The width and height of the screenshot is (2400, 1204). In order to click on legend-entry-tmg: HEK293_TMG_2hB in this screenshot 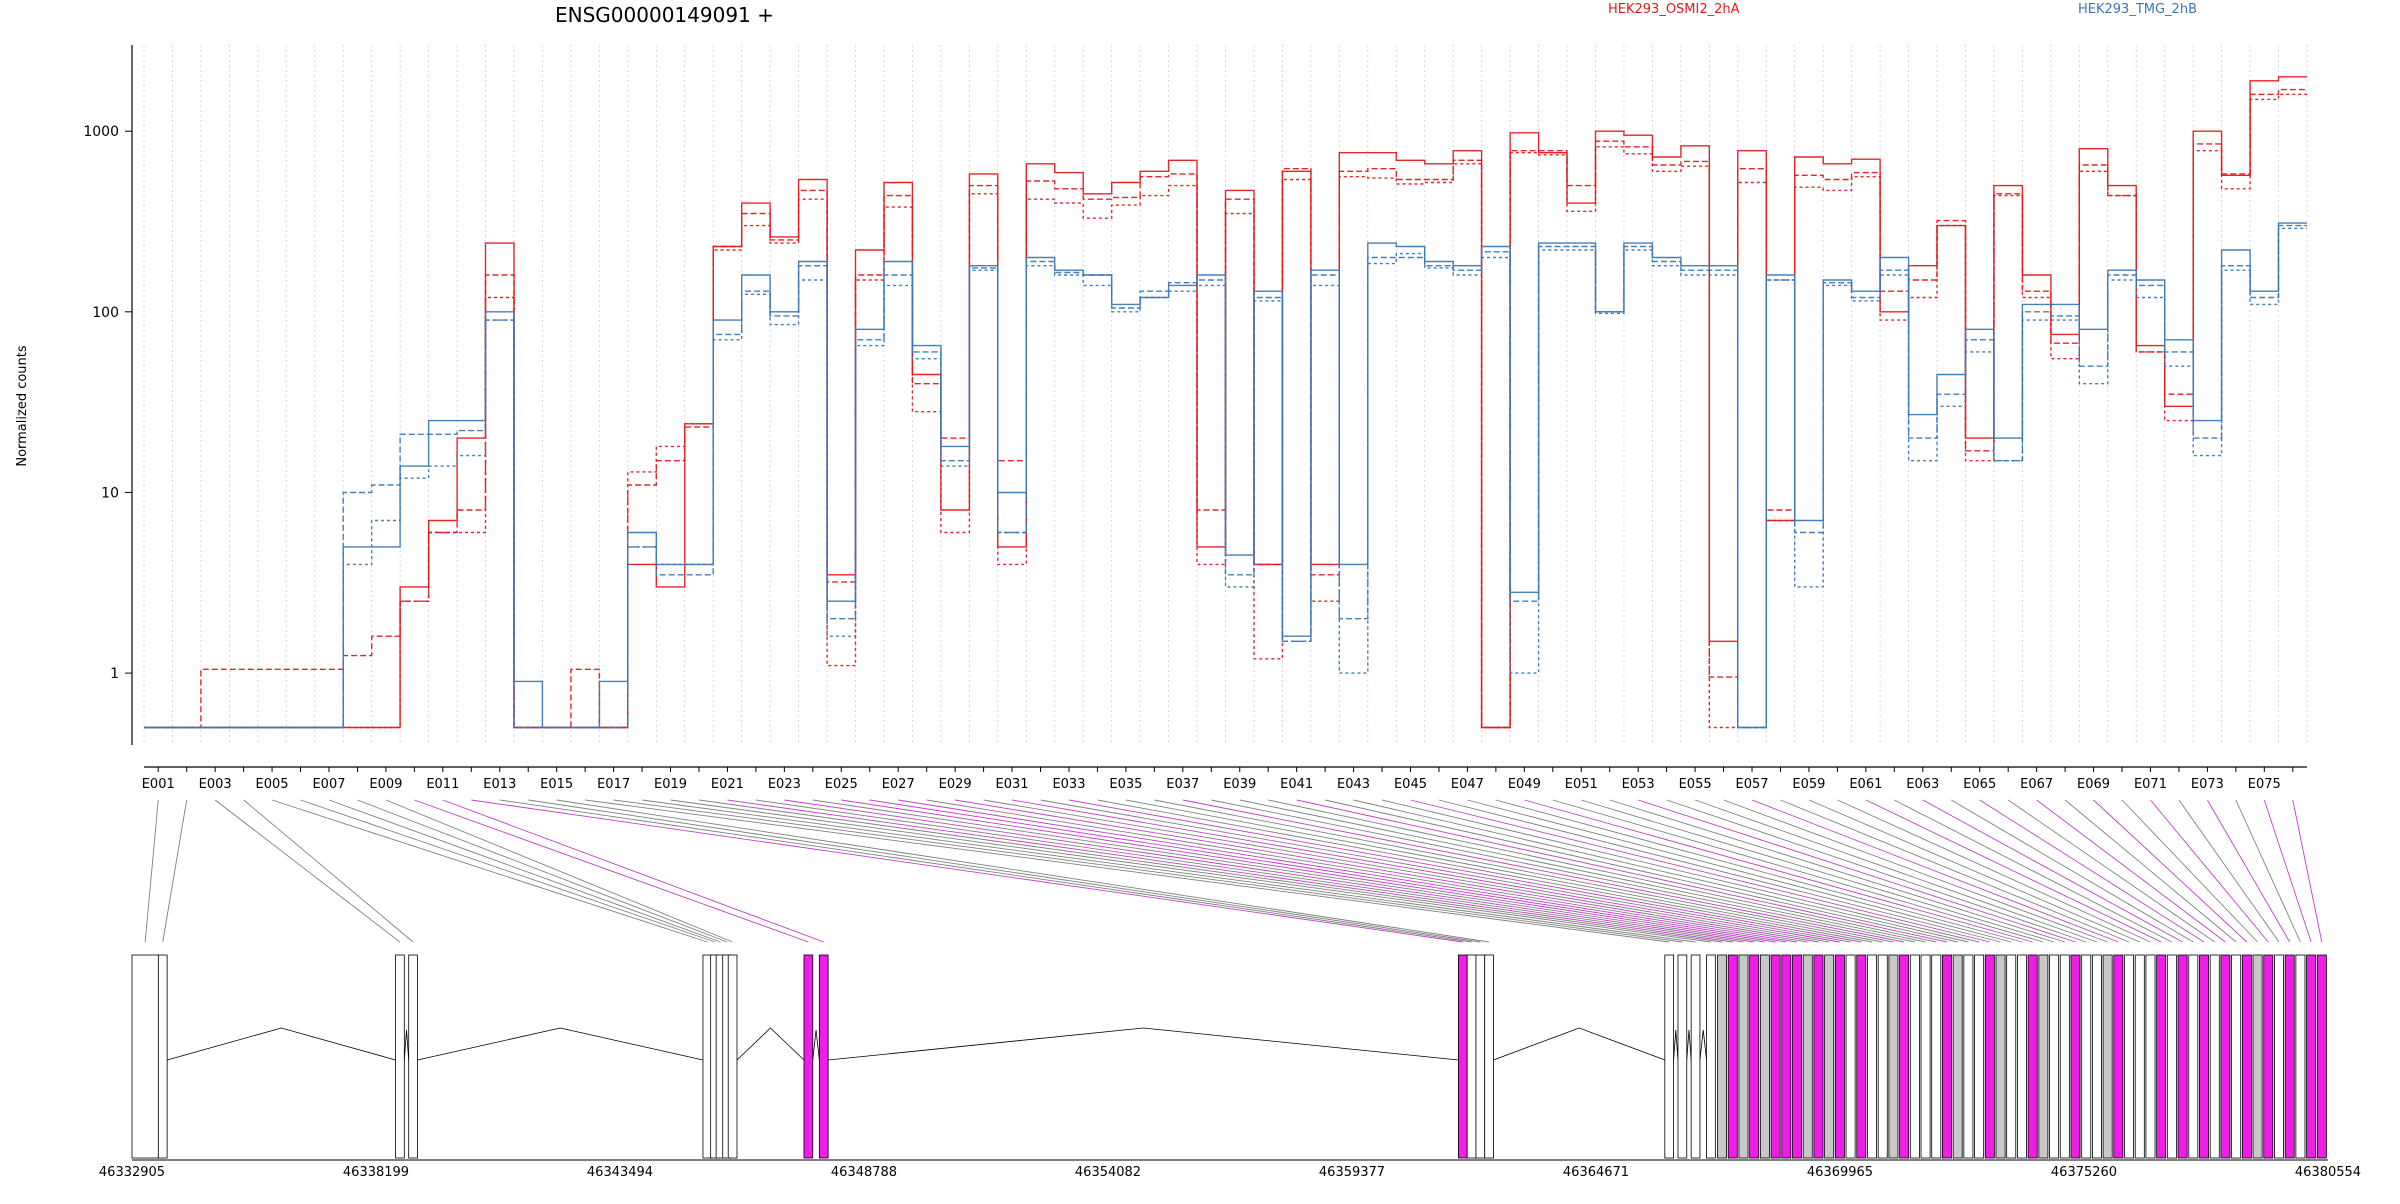, I will do `click(2137, 9)`.